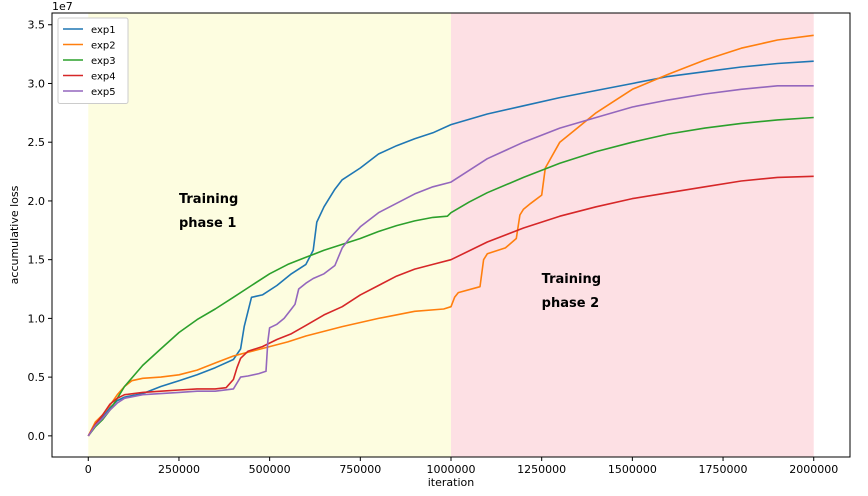 This screenshot has width=868, height=496. What do you see at coordinates (62, 6) in the screenshot?
I see `y-offset-label: 1e7` at bounding box center [62, 6].